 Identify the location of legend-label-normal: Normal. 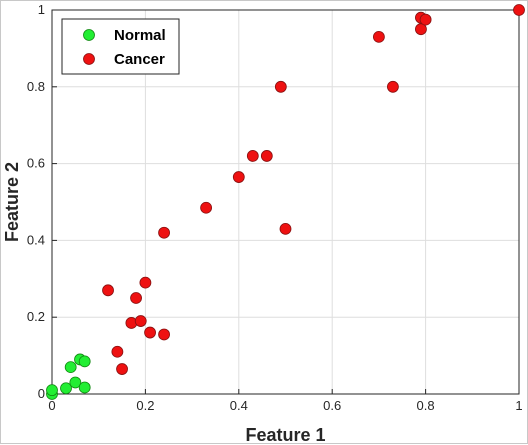
(140, 35).